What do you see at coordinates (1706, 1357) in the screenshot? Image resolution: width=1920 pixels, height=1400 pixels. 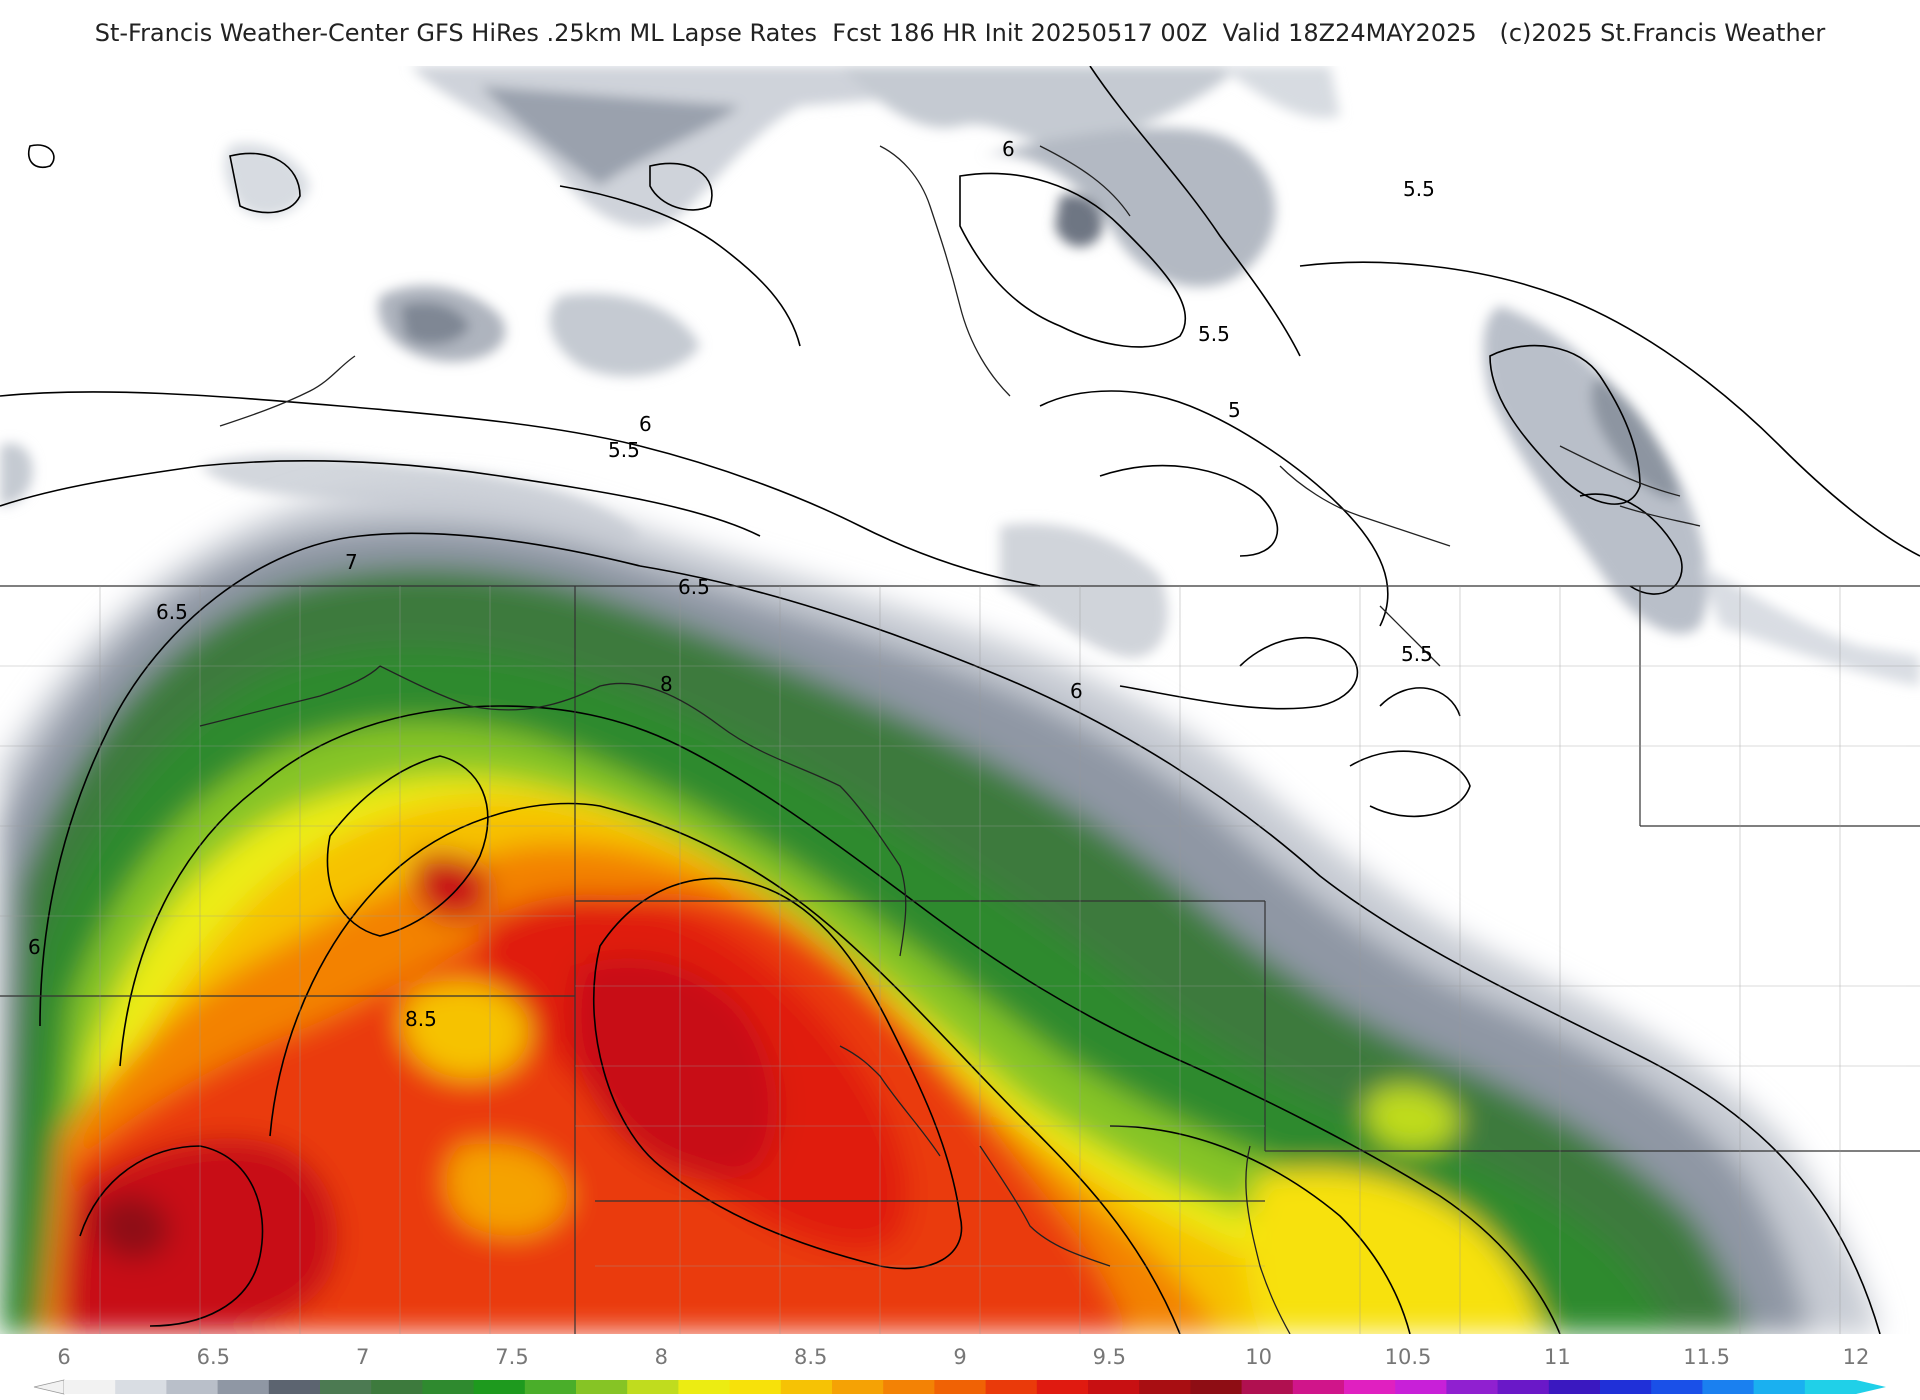 I see `colorbar-tick-label: 11.5` at bounding box center [1706, 1357].